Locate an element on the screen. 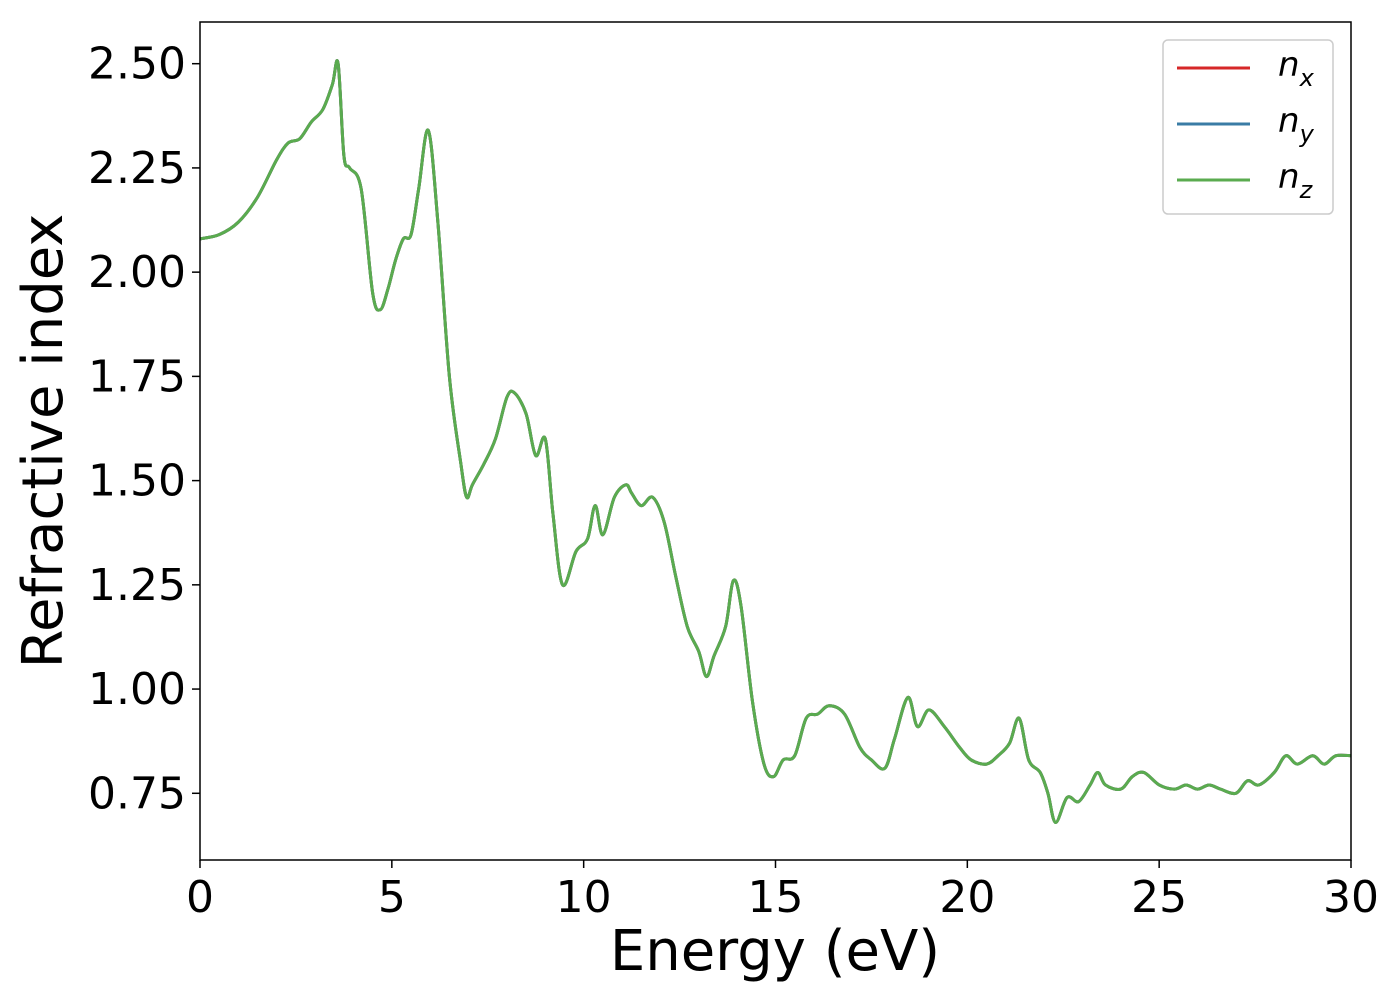 Image resolution: width=1400 pixels, height=1000 pixels. x-tick-label: 25 is located at coordinates (1159, 897).